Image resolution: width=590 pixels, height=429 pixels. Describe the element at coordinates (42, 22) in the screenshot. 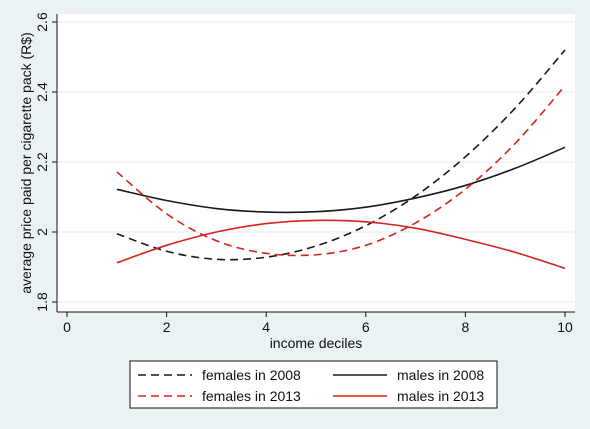

I see `y-tick-label: 2.6` at that location.